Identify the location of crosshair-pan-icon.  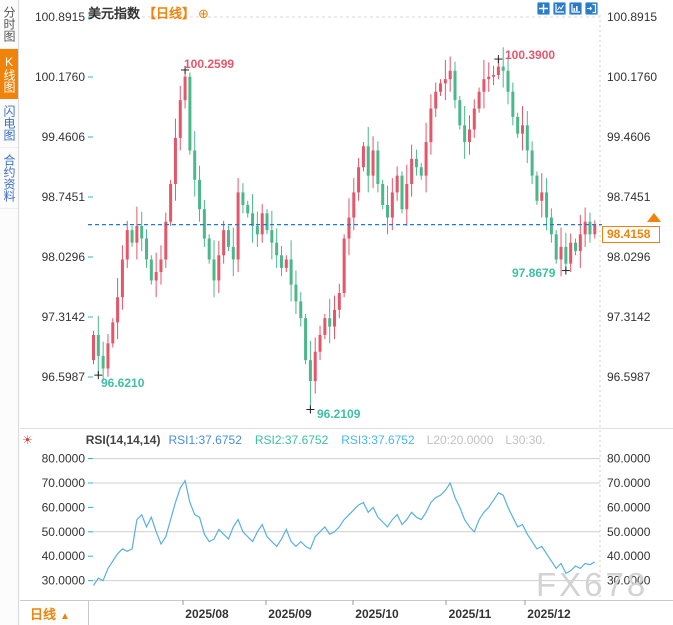
(543, 8).